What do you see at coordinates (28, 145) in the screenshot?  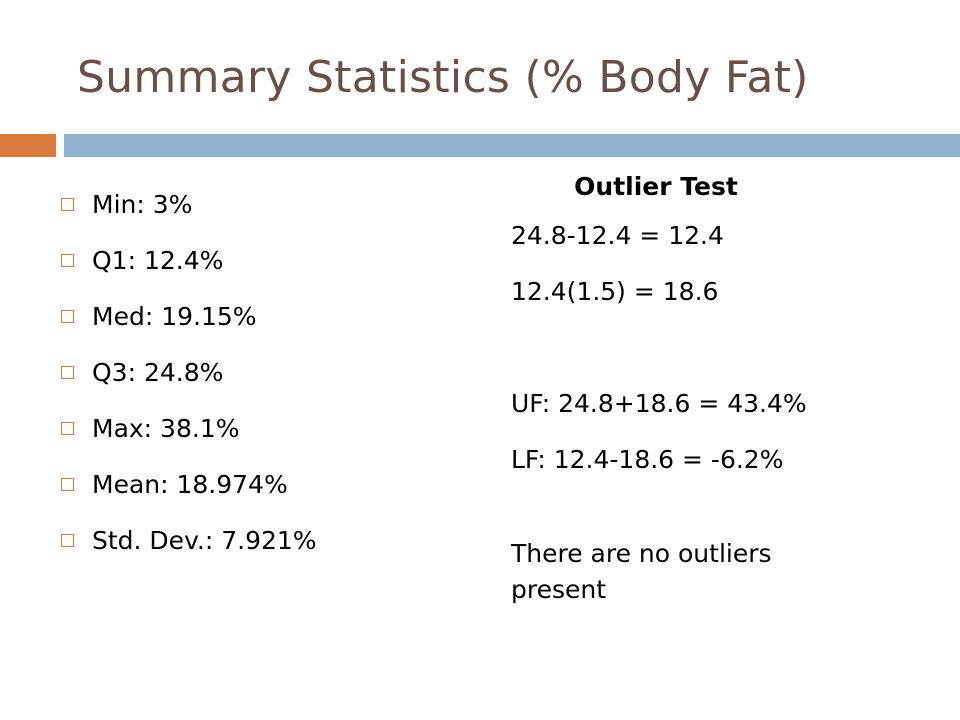 I see `accent-bar-orange` at bounding box center [28, 145].